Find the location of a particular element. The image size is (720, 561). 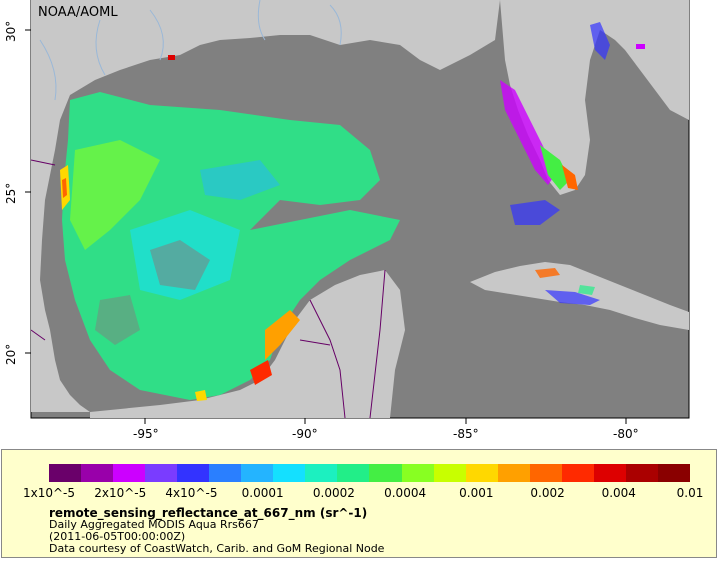

x-tick-label: -95° is located at coordinates (146, 434).